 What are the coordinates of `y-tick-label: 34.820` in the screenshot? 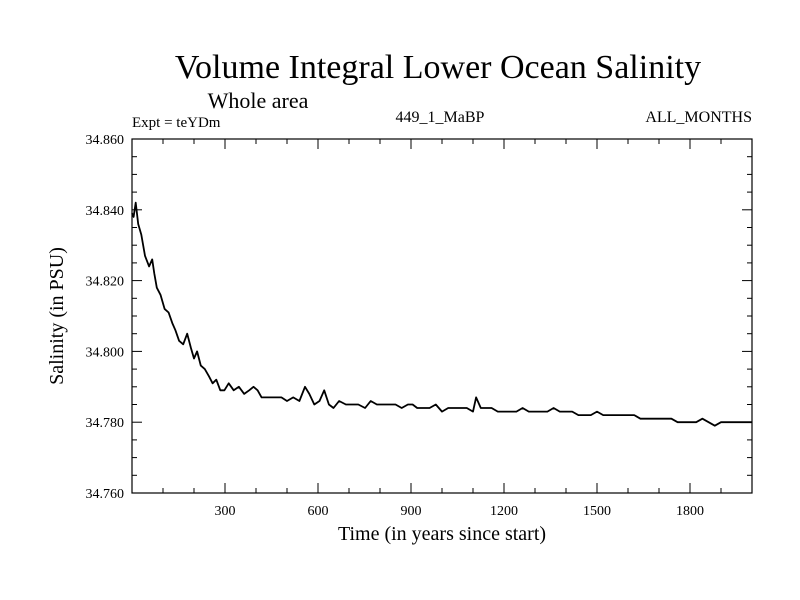 It's located at (105, 282).